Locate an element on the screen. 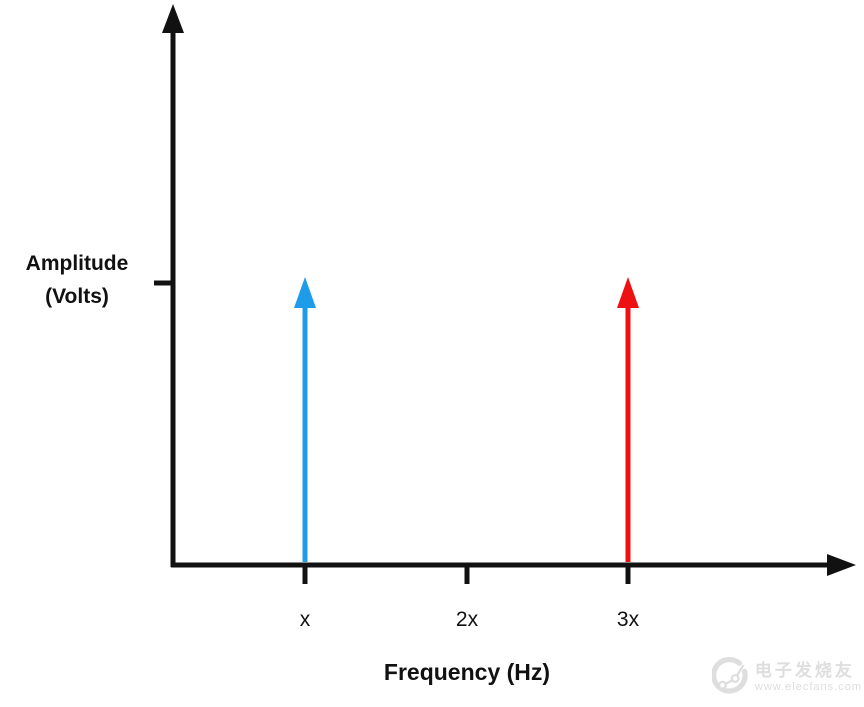 This screenshot has width=864, height=707. watermark: 电子发烧友 www.elecfans.com is located at coordinates (787, 677).